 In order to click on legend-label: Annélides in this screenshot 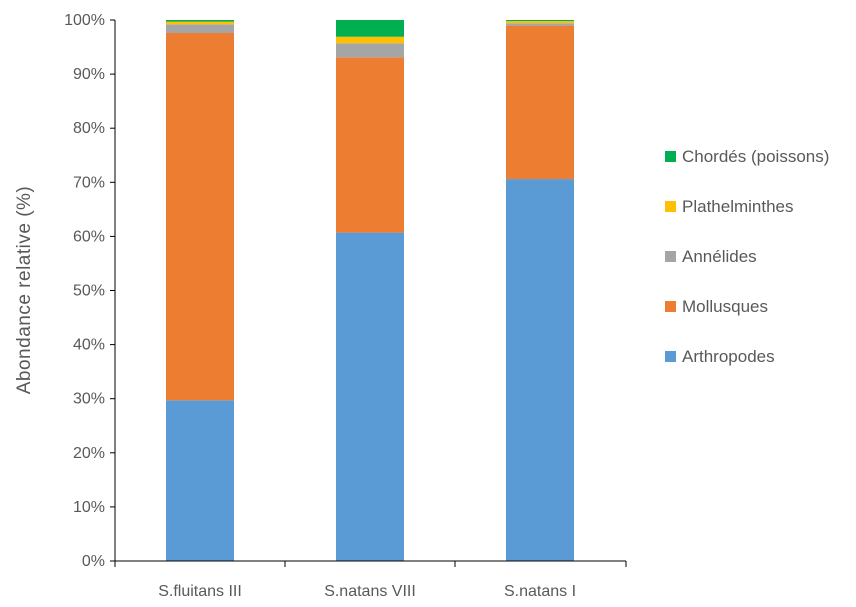, I will do `click(719, 256)`.